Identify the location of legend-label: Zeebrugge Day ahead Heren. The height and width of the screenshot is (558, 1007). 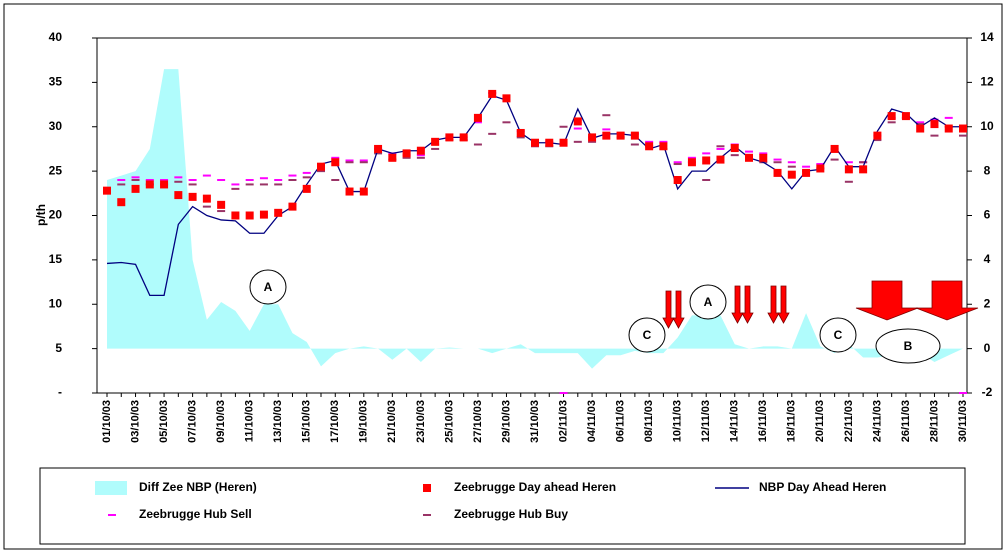
(535, 487).